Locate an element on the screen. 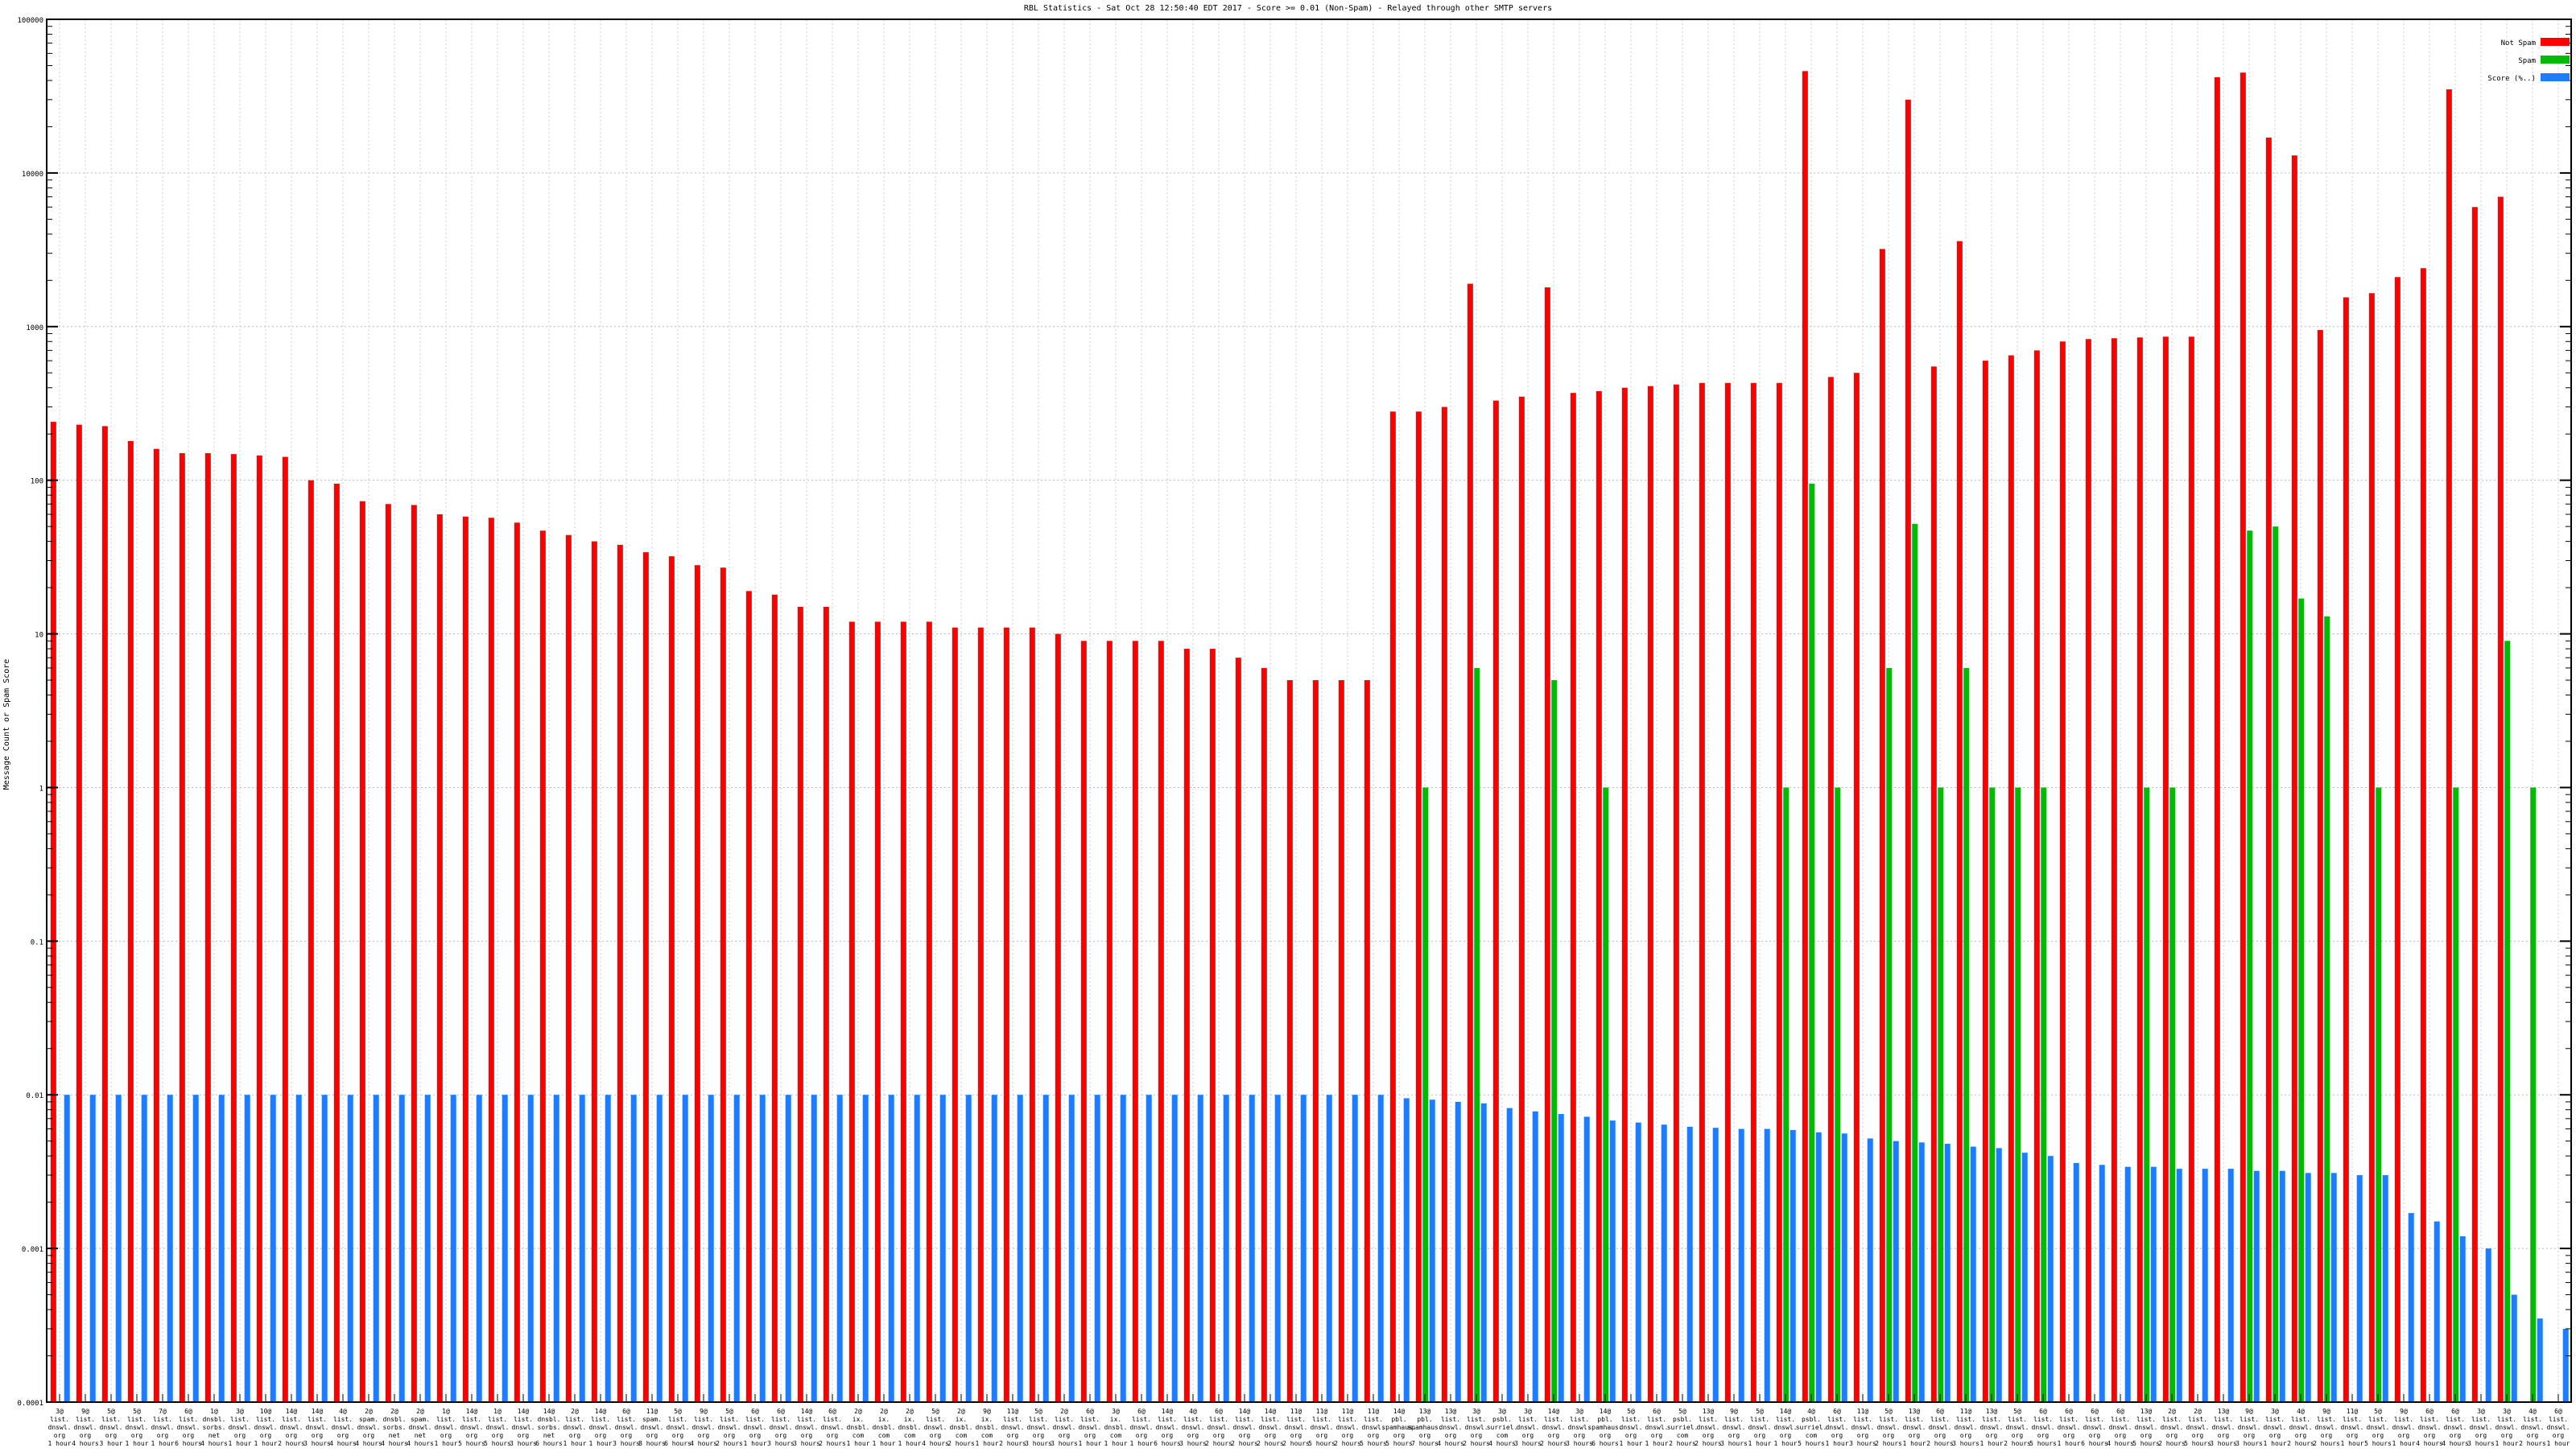  x-tick-label: 11@ list. dnswl. org 5 hours is located at coordinates (1321, 1427).